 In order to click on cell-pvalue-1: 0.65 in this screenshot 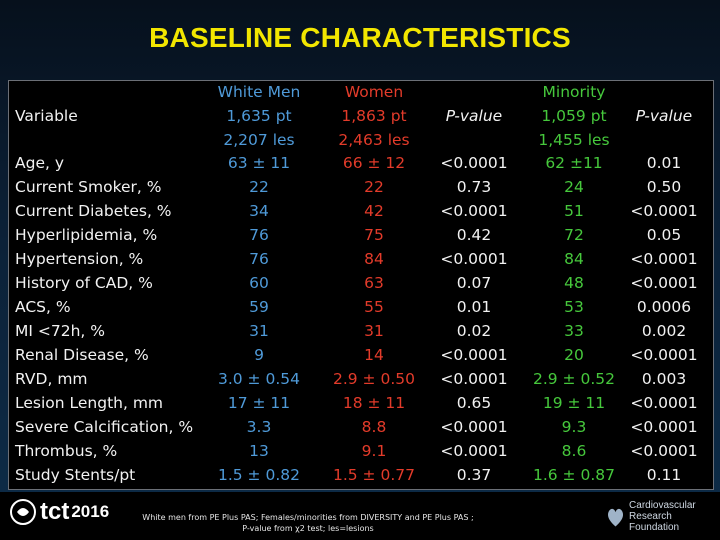, I will do `click(474, 403)`.